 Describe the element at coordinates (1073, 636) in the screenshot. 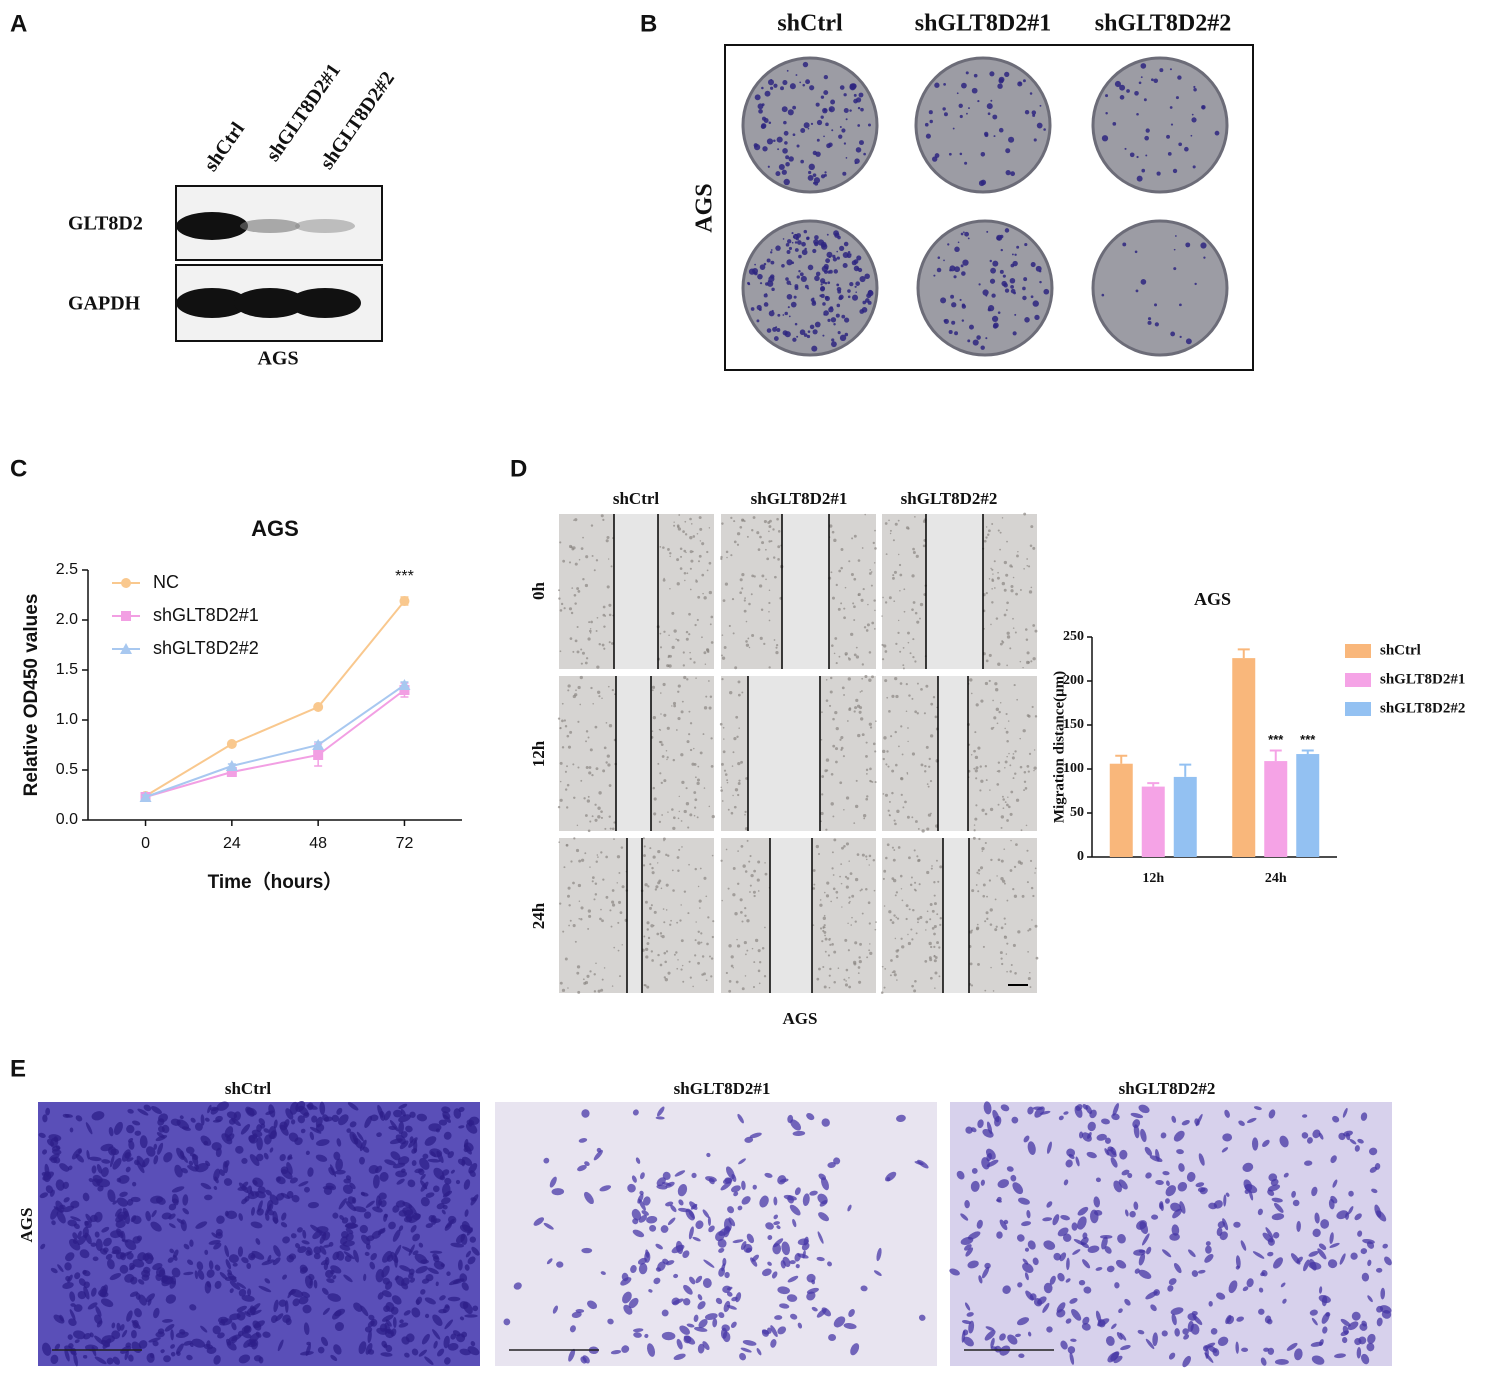

I see `y-tick-label: 250` at that location.